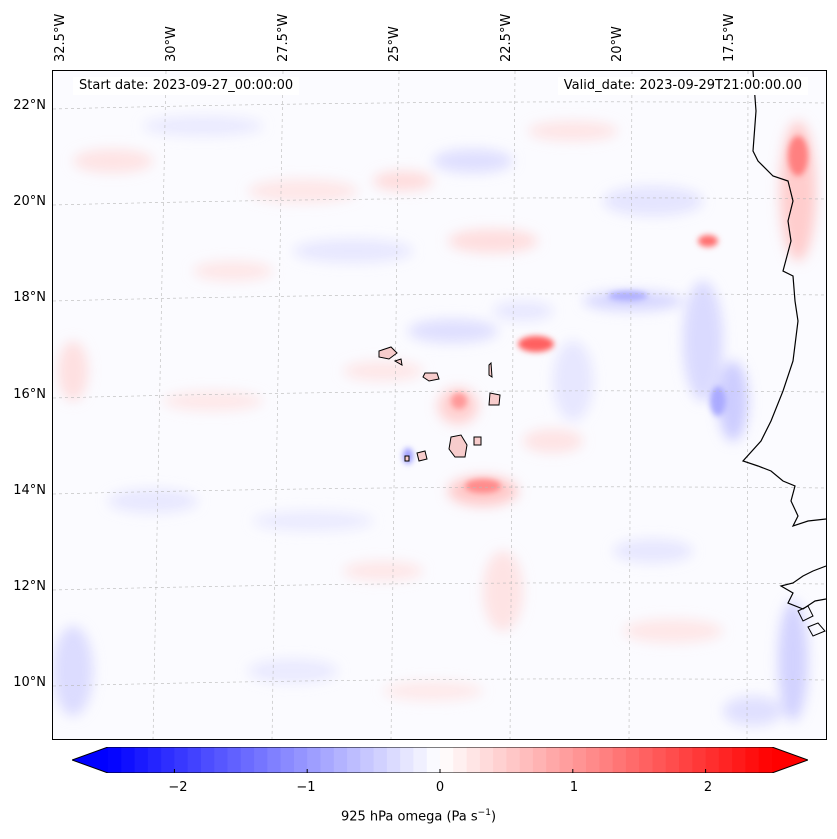 This screenshot has width=837, height=839. Describe the element at coordinates (90, 760) in the screenshot. I see `colorbar-extend-min` at that location.